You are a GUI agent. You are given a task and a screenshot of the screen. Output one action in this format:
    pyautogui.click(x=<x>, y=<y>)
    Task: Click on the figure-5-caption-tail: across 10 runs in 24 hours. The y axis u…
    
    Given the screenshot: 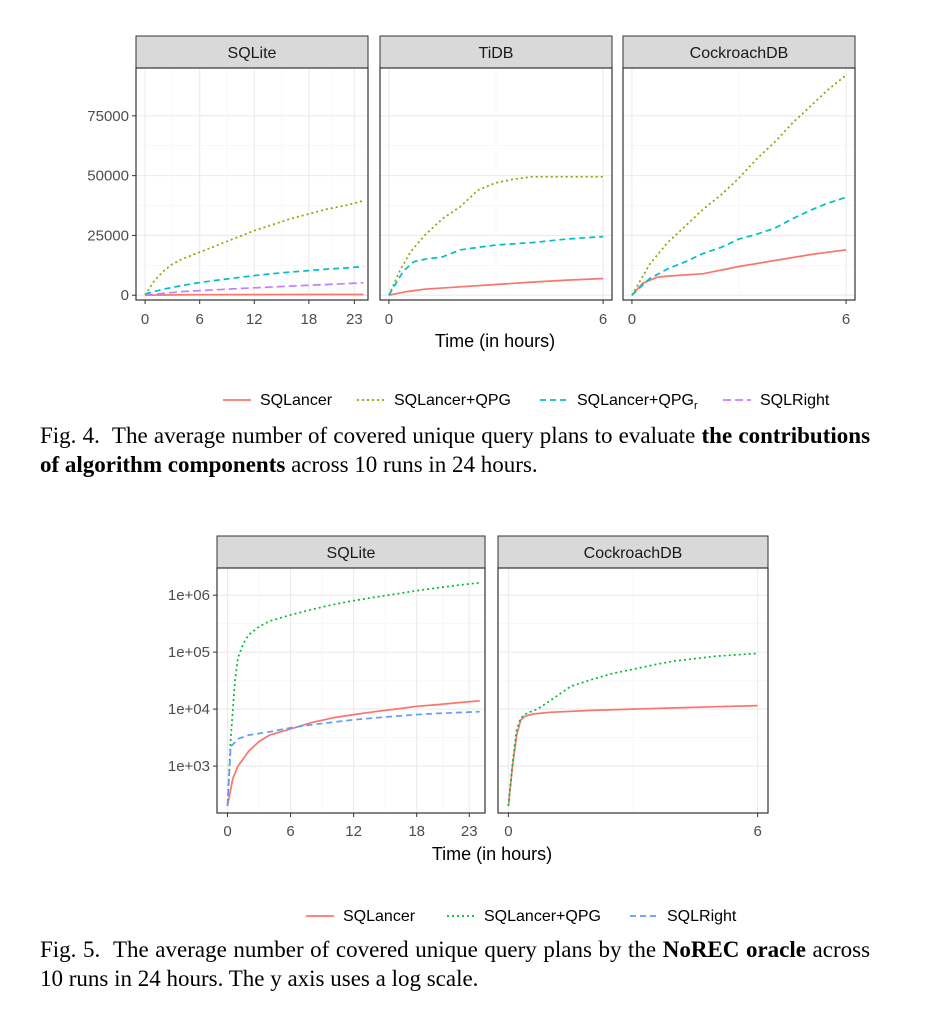 What is the action you would take?
    pyautogui.click(x=455, y=964)
    